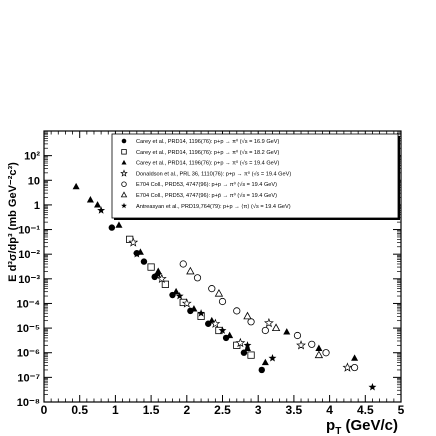 Image resolution: width=436 pixels, height=436 pixels. What do you see at coordinates (28, 378) in the screenshot?
I see `y-tick-label: 10⁻⁷` at bounding box center [28, 378].